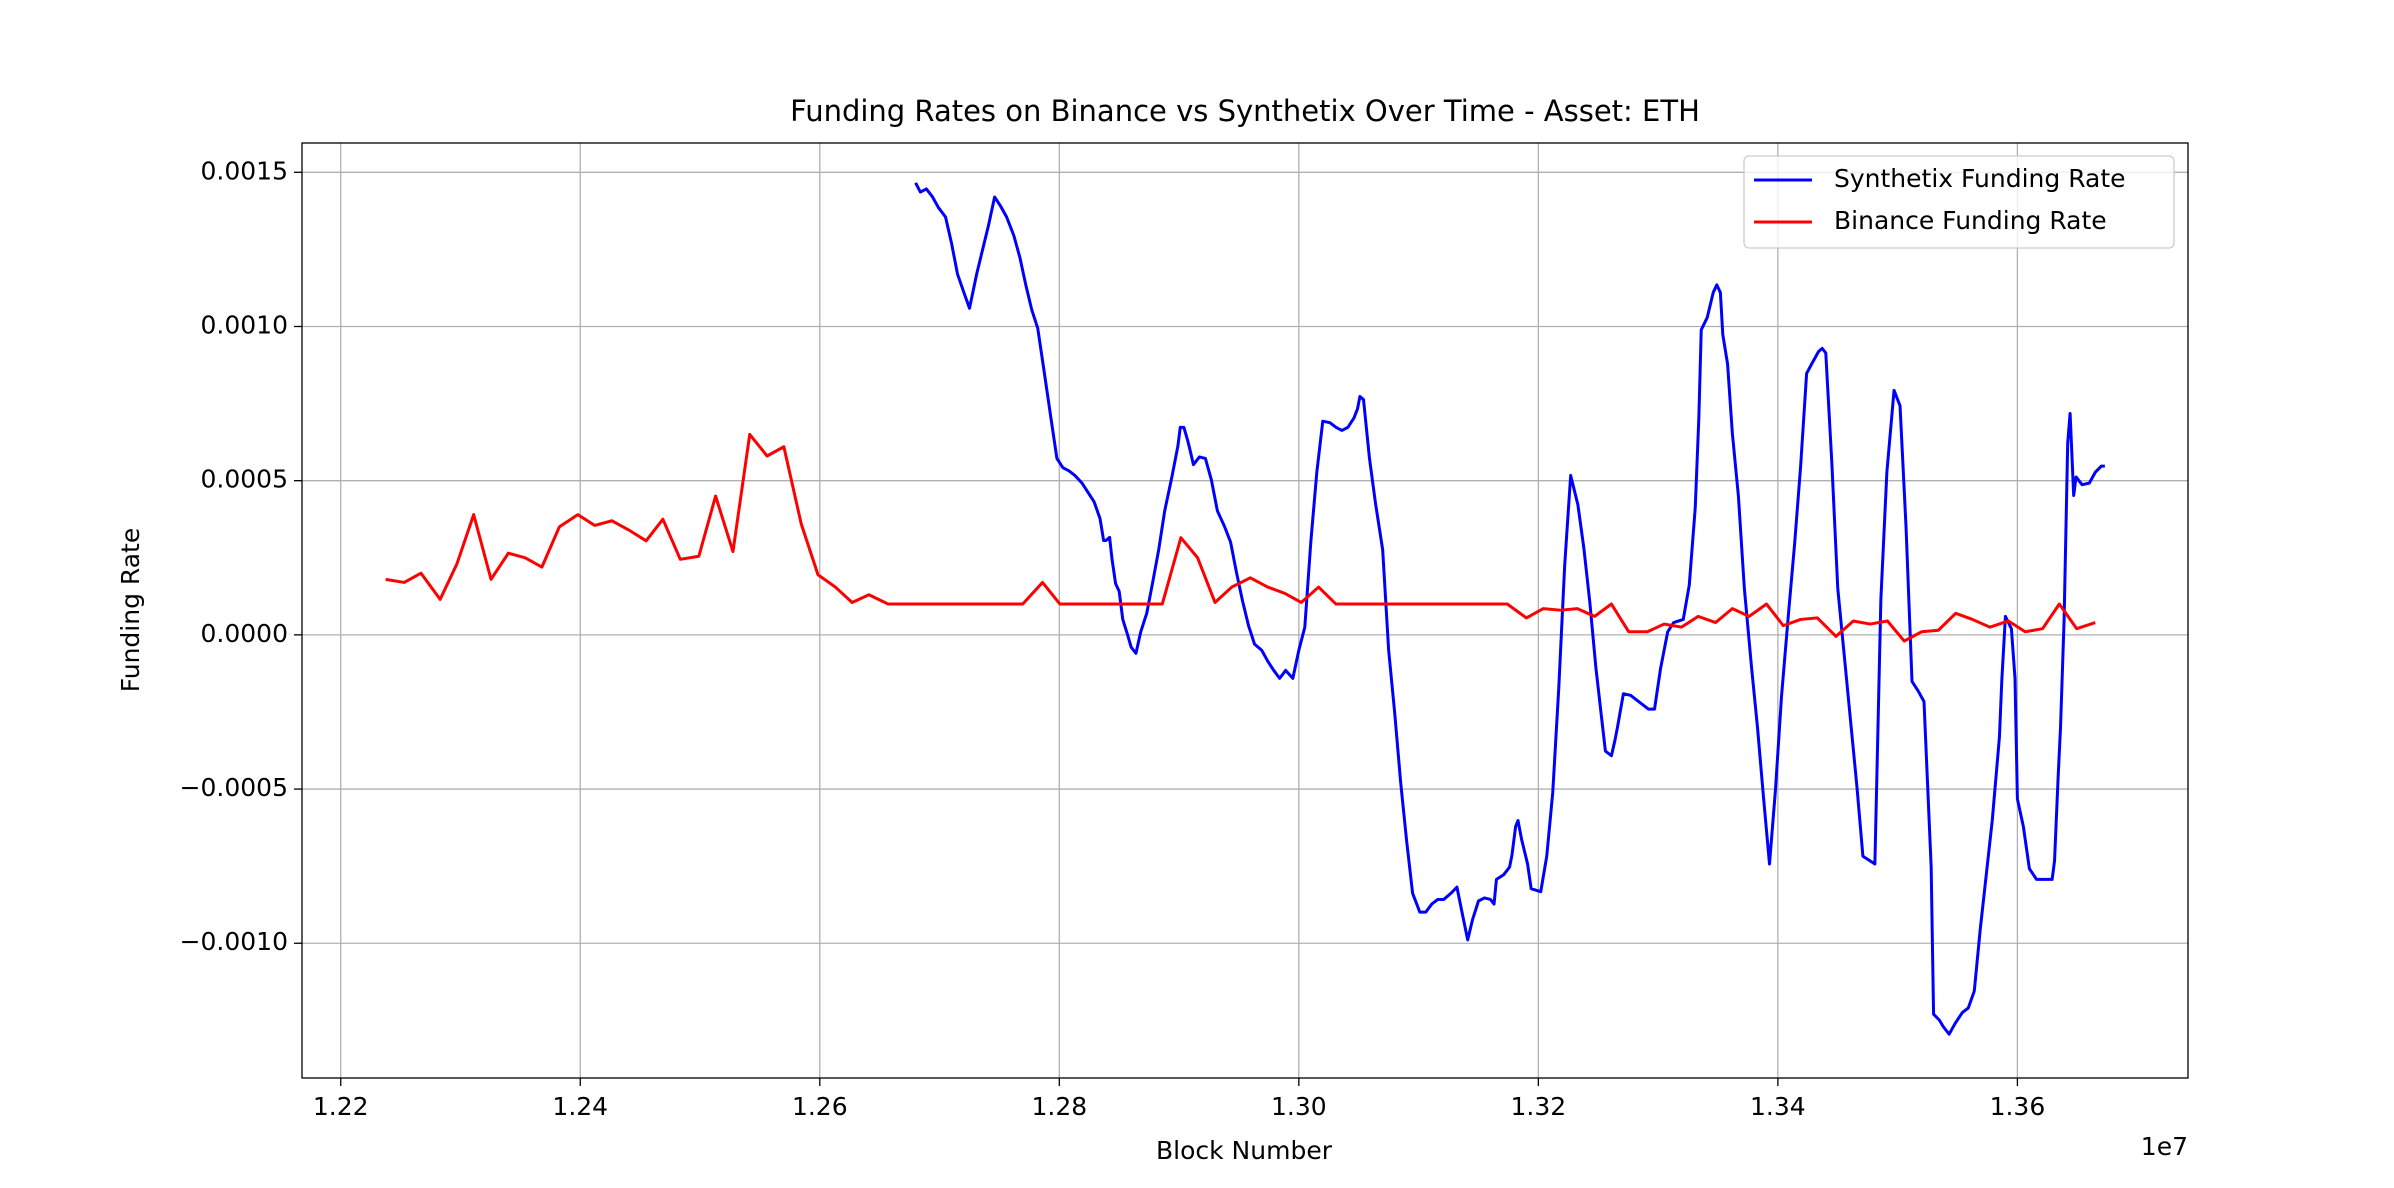 Image resolution: width=2394 pixels, height=1188 pixels. Describe the element at coordinates (2018, 1106) in the screenshot. I see `x-tick-label: 1.36` at that location.